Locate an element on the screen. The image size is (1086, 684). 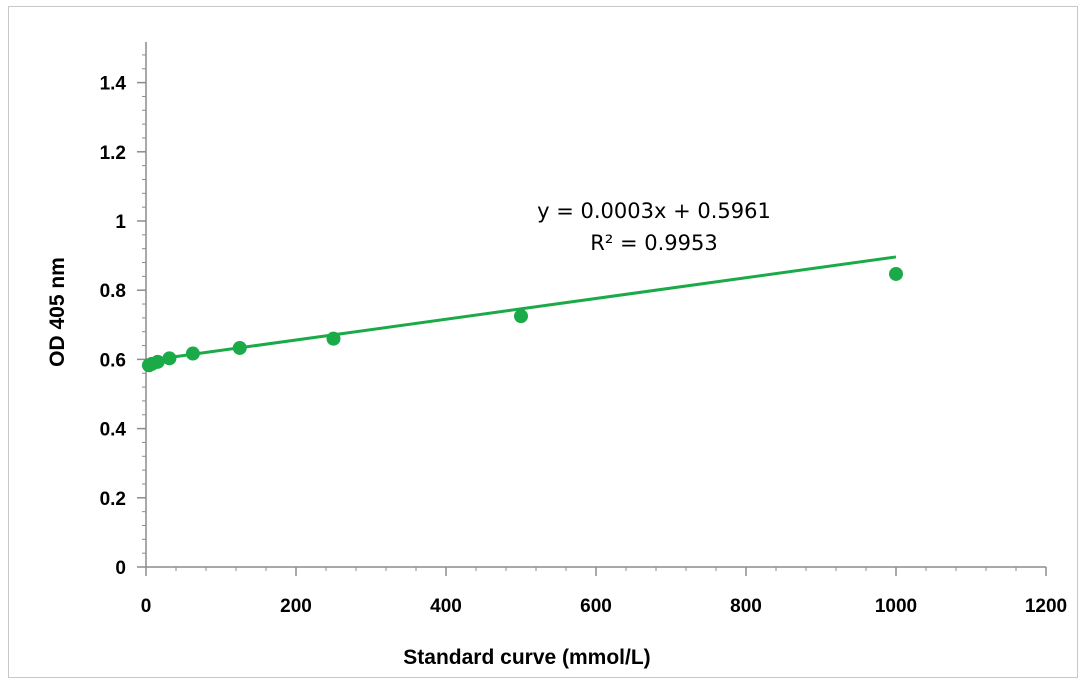
x-tick-label: 800 is located at coordinates (746, 606).